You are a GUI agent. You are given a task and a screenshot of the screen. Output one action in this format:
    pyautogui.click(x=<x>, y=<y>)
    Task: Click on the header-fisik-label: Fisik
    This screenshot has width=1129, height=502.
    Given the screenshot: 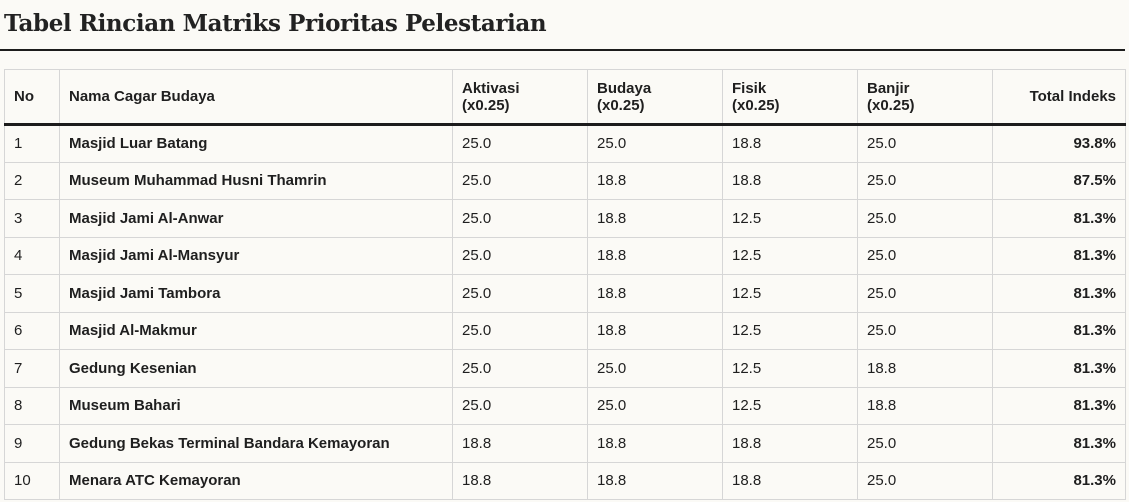 What is the action you would take?
    pyautogui.click(x=749, y=88)
    